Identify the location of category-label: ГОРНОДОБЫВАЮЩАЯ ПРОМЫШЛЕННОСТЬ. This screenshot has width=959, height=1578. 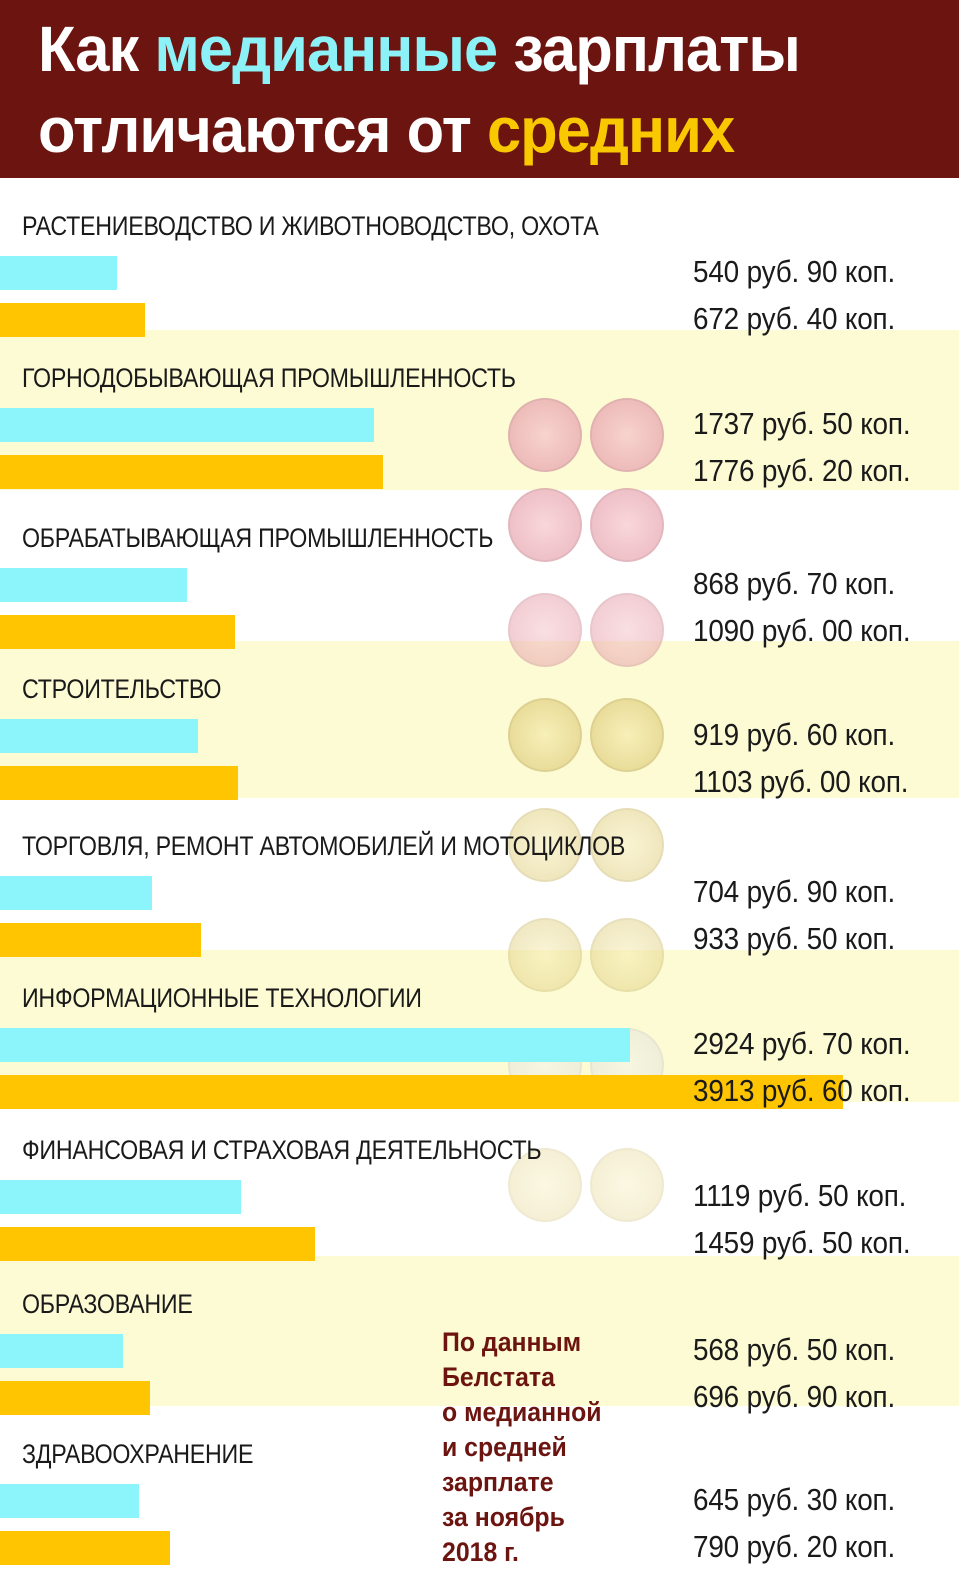
(269, 378).